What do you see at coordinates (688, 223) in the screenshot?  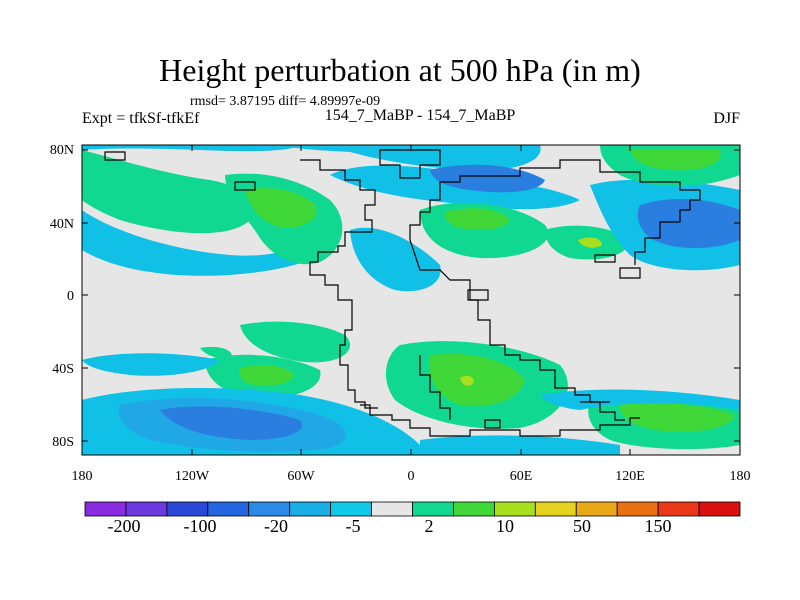 I see `contour-blue-pac` at bounding box center [688, 223].